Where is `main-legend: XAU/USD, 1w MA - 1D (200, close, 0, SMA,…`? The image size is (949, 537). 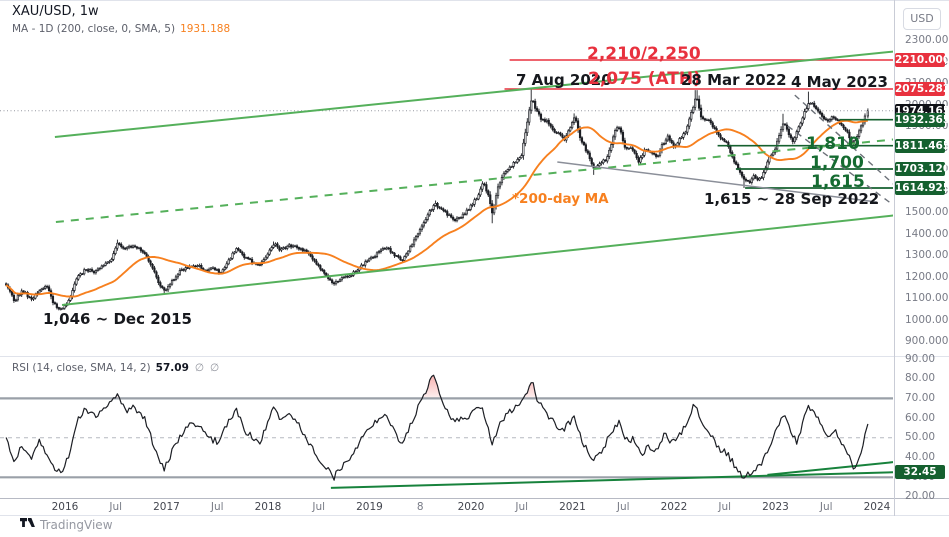
main-legend: XAU/USD, 1w MA - 1D (200, close, 0, SMA,… is located at coordinates (121, 19).